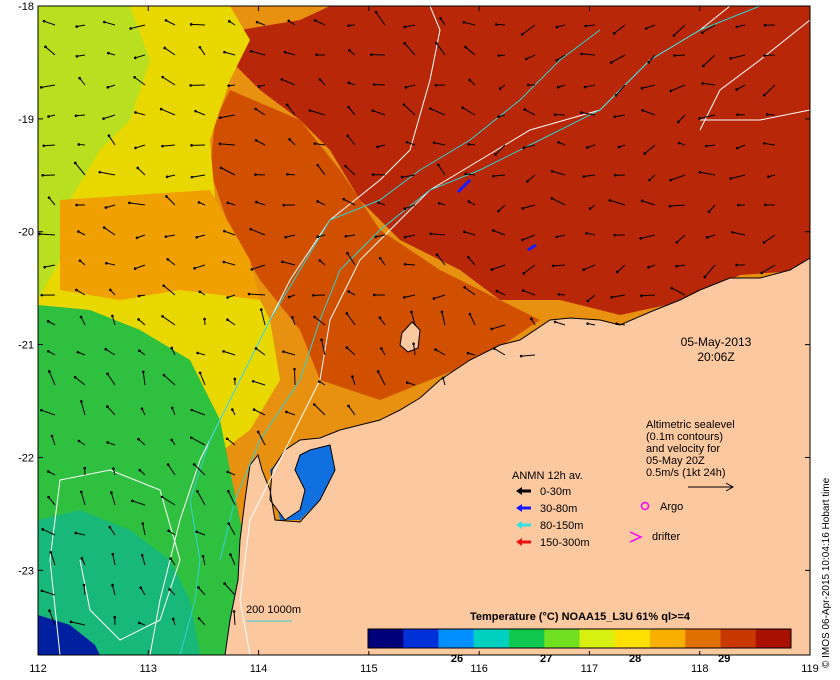  What do you see at coordinates (810, 669) in the screenshot?
I see `lon-tick-label: 119` at bounding box center [810, 669].